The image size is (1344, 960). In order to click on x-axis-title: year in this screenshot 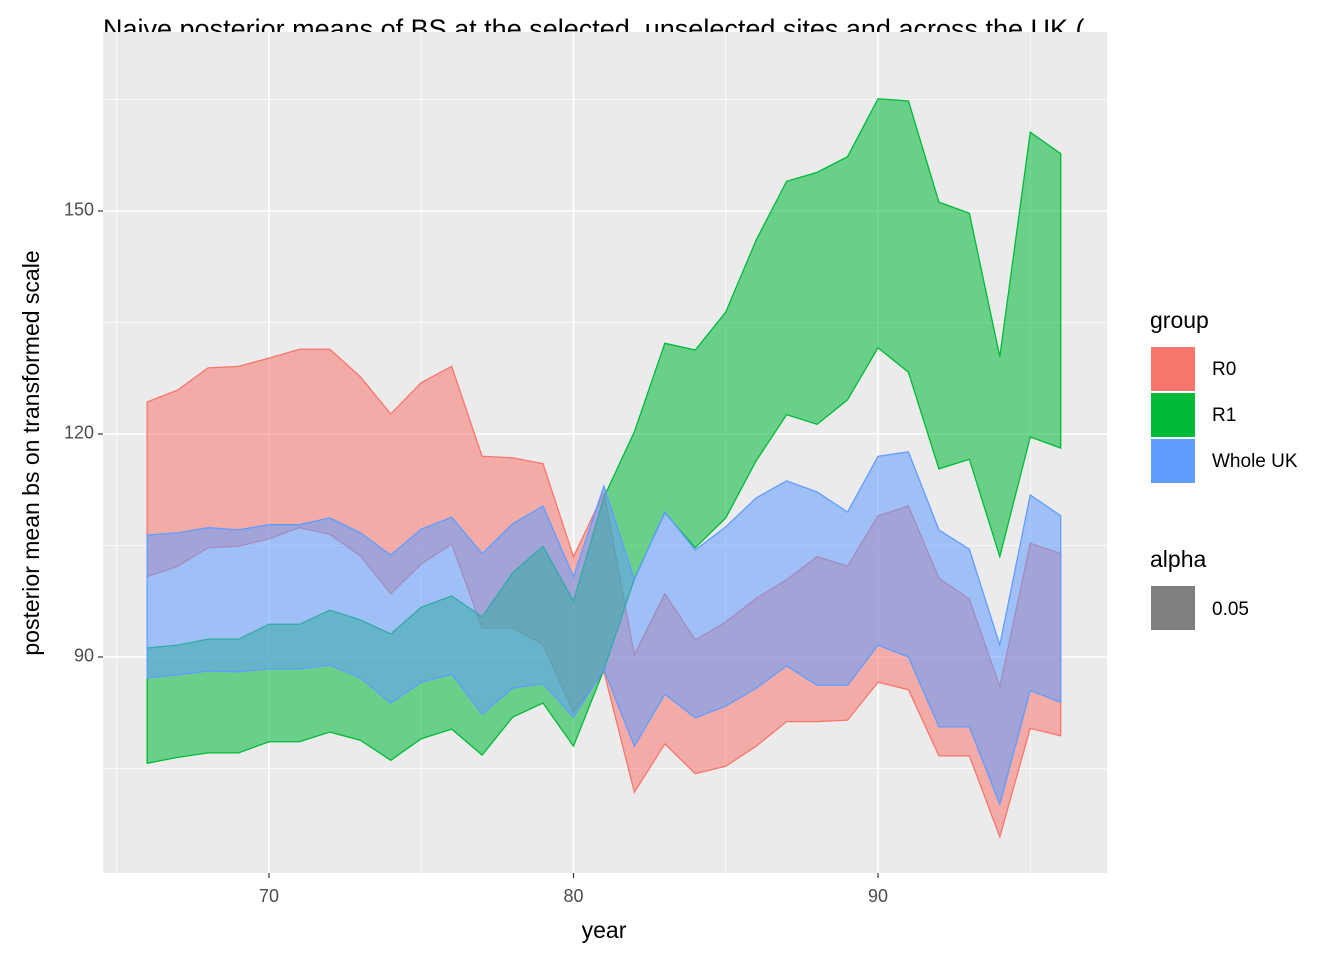, I will do `click(604, 930)`.